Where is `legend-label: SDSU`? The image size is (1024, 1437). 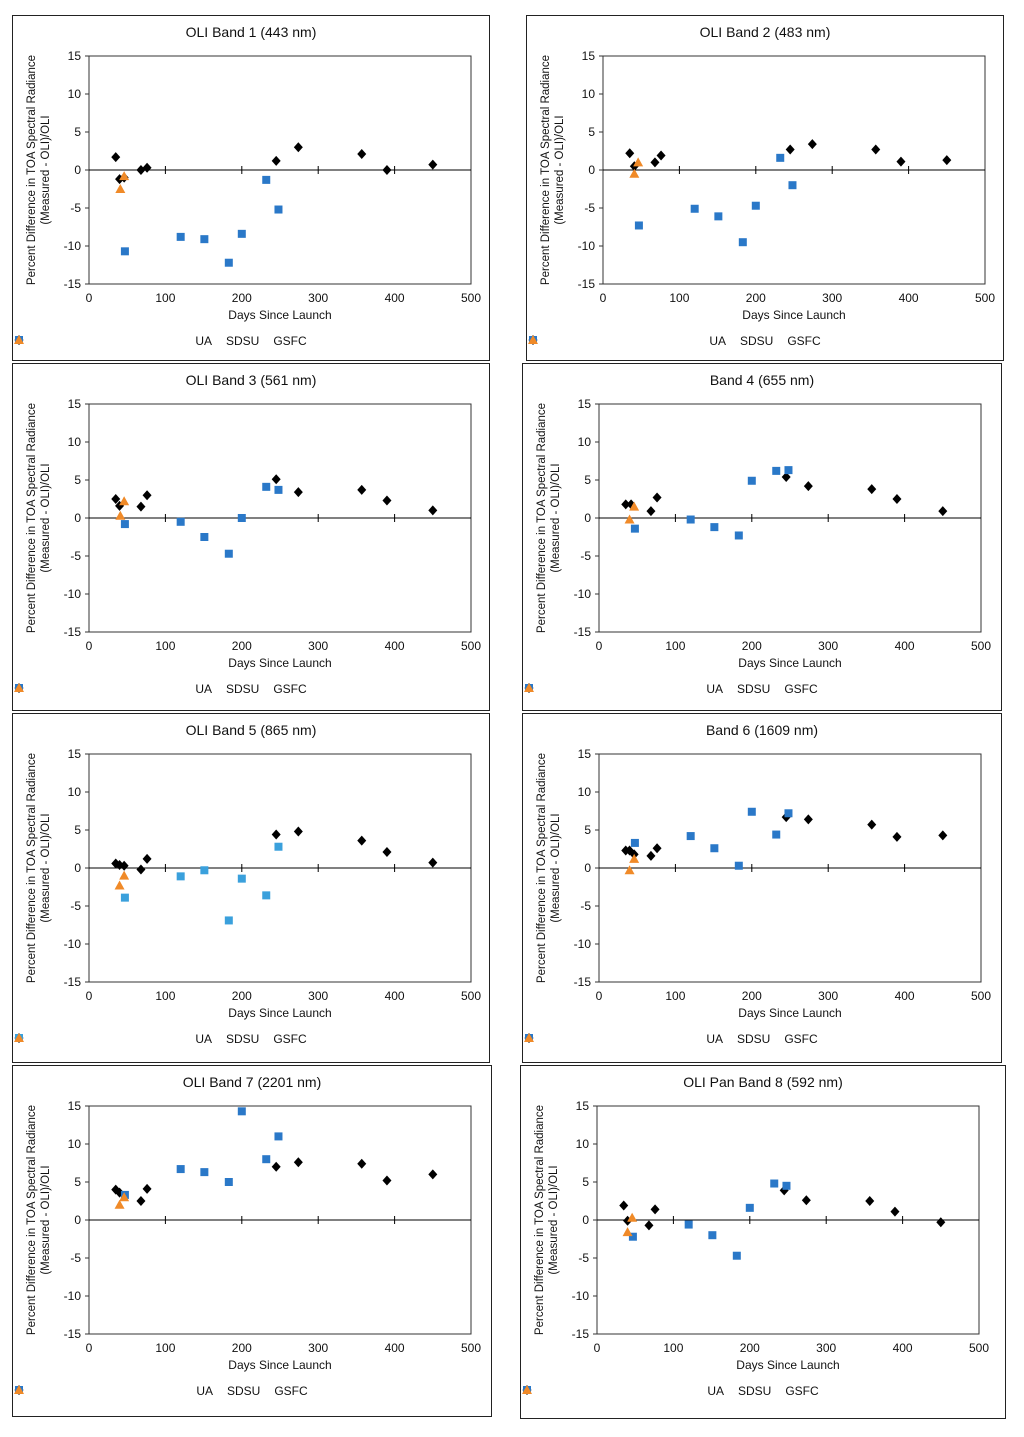
legend-label: SDSU is located at coordinates (242, 341).